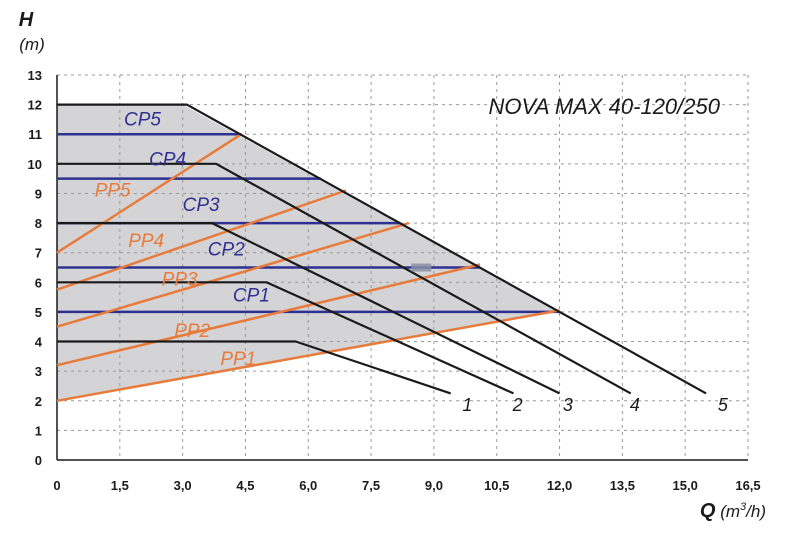 Image resolution: width=800 pixels, height=533 pixels. What do you see at coordinates (251, 296) in the screenshot?
I see `cp-label-cp1: CP1` at bounding box center [251, 296].